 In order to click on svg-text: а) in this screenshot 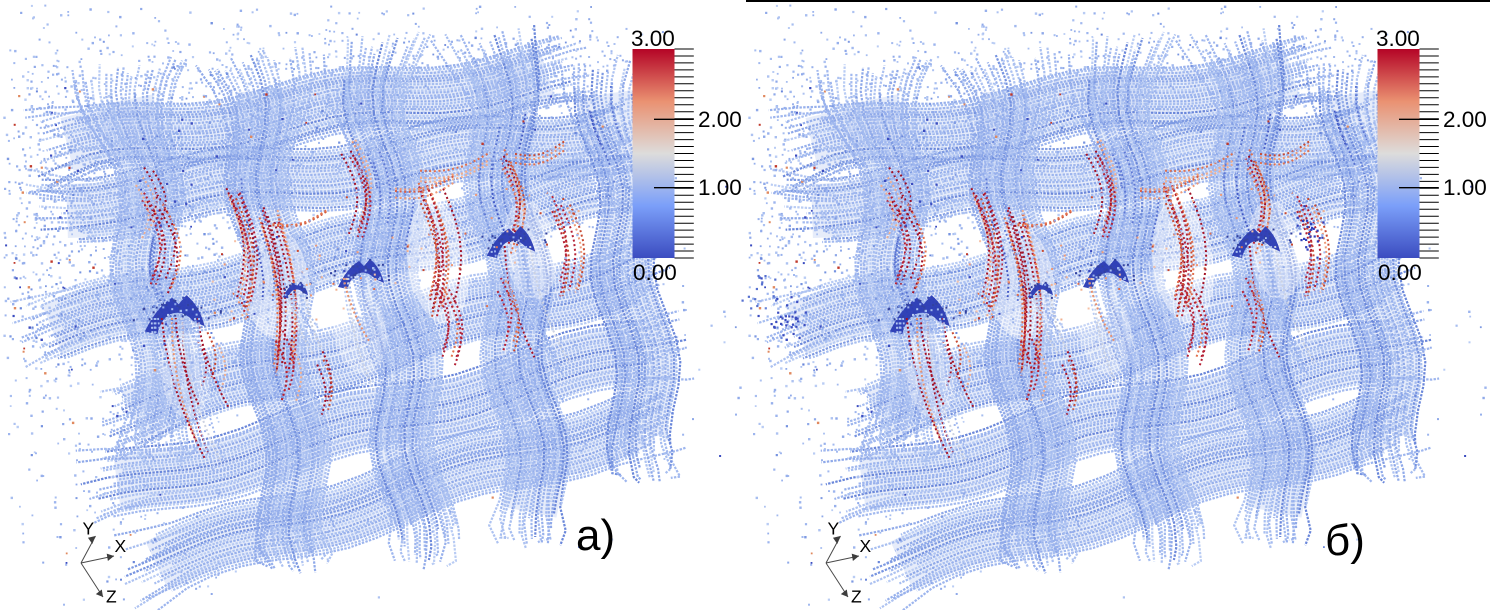, I will do `click(595, 535)`.